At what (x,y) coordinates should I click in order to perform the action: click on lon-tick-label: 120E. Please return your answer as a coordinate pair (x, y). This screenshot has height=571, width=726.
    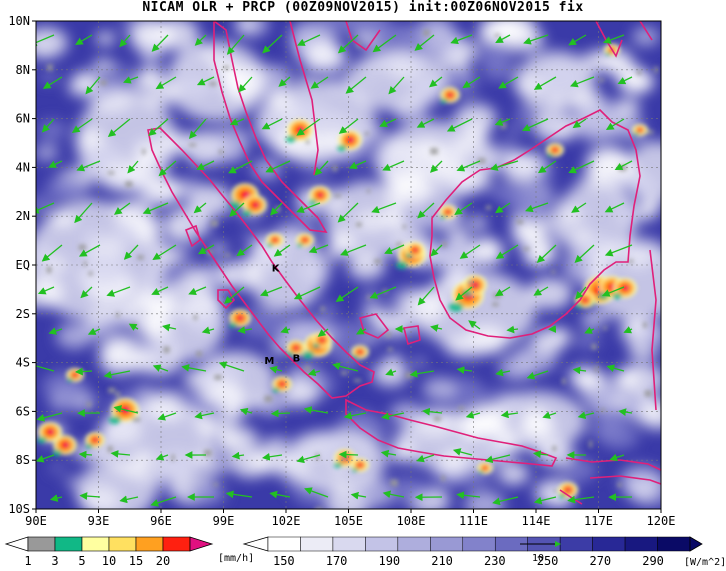
    Looking at the image, I should click on (661, 521).